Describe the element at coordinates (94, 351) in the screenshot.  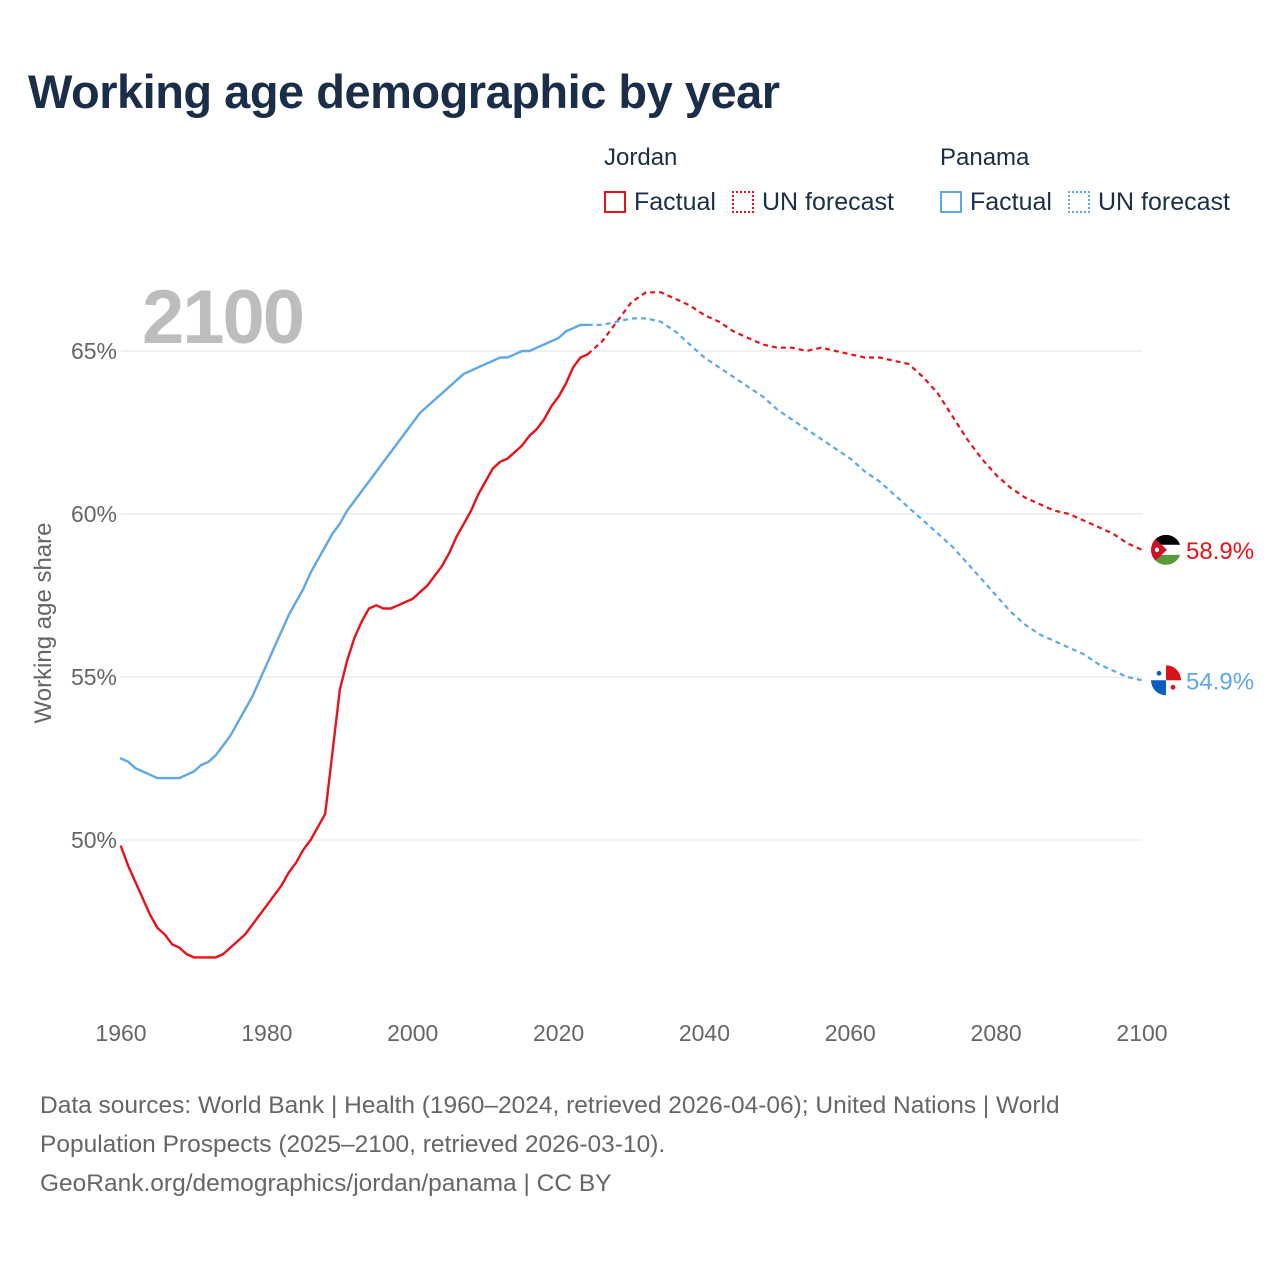
I see `y-tick-label: 65%` at that location.